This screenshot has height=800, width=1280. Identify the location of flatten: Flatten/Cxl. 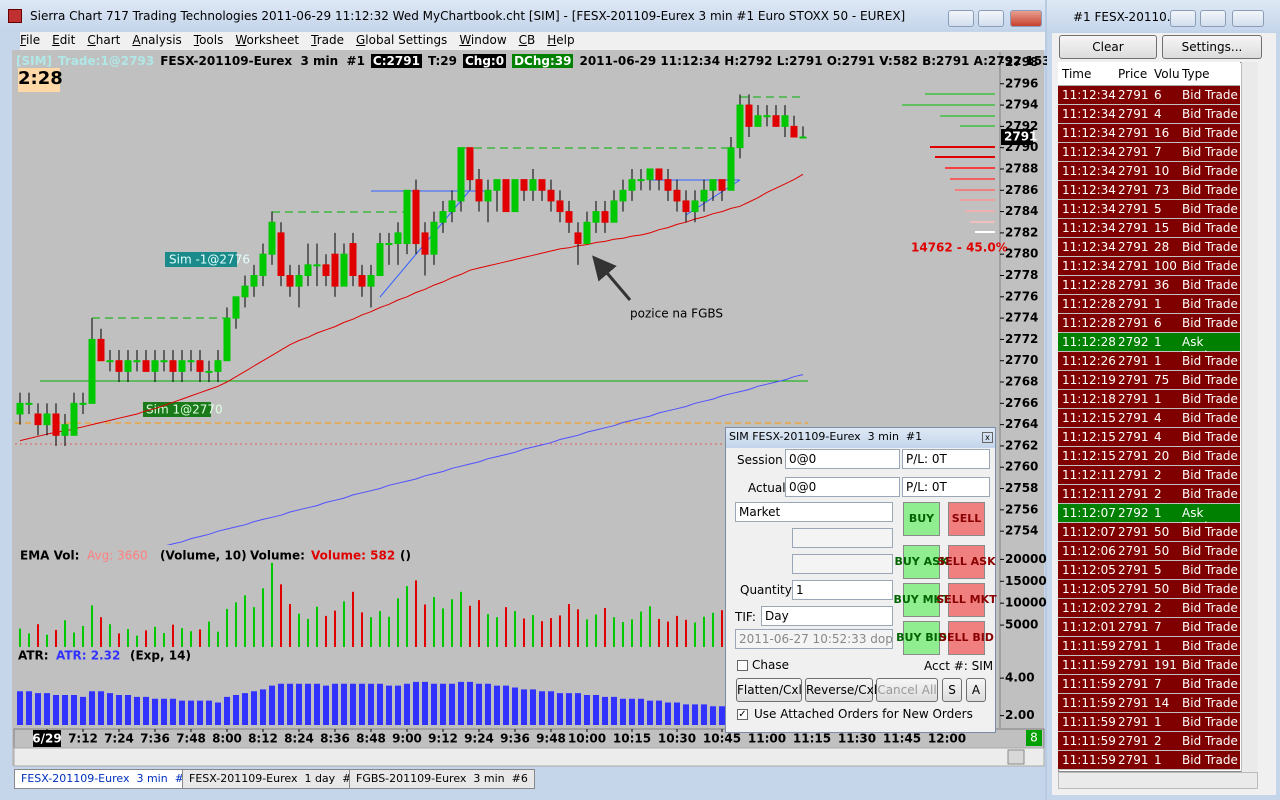
(769, 690).